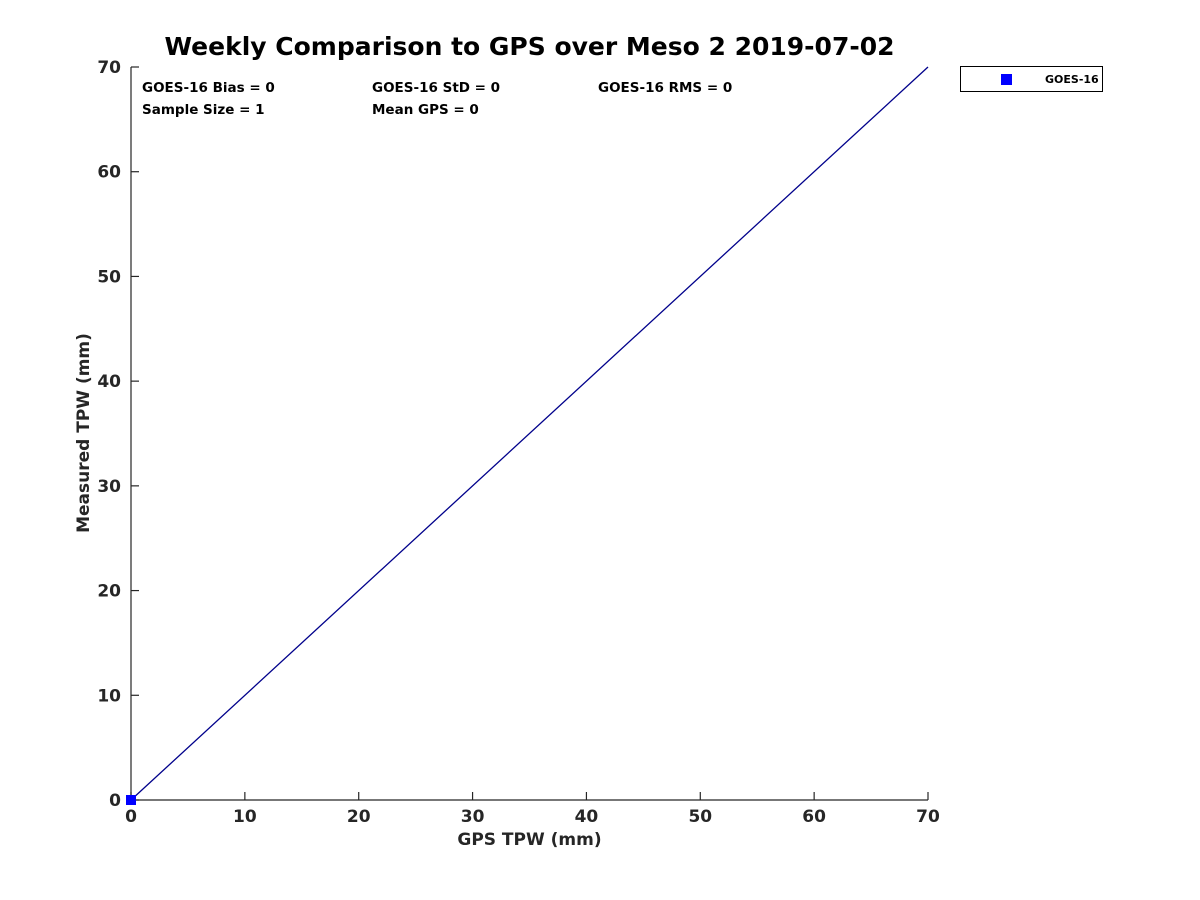 The width and height of the screenshot is (1200, 900). What do you see at coordinates (928, 817) in the screenshot?
I see `x-tick-label: 70` at bounding box center [928, 817].